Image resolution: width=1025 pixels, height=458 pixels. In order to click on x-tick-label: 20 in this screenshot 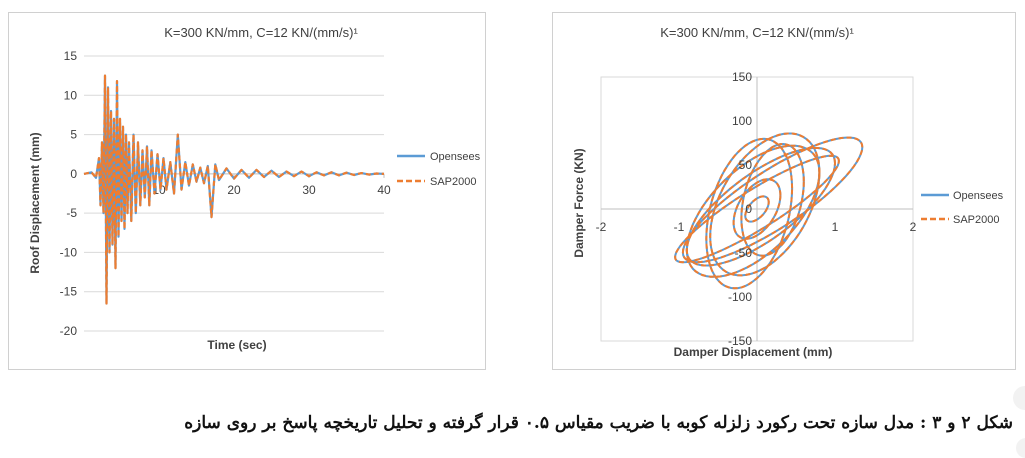, I will do `click(234, 190)`.